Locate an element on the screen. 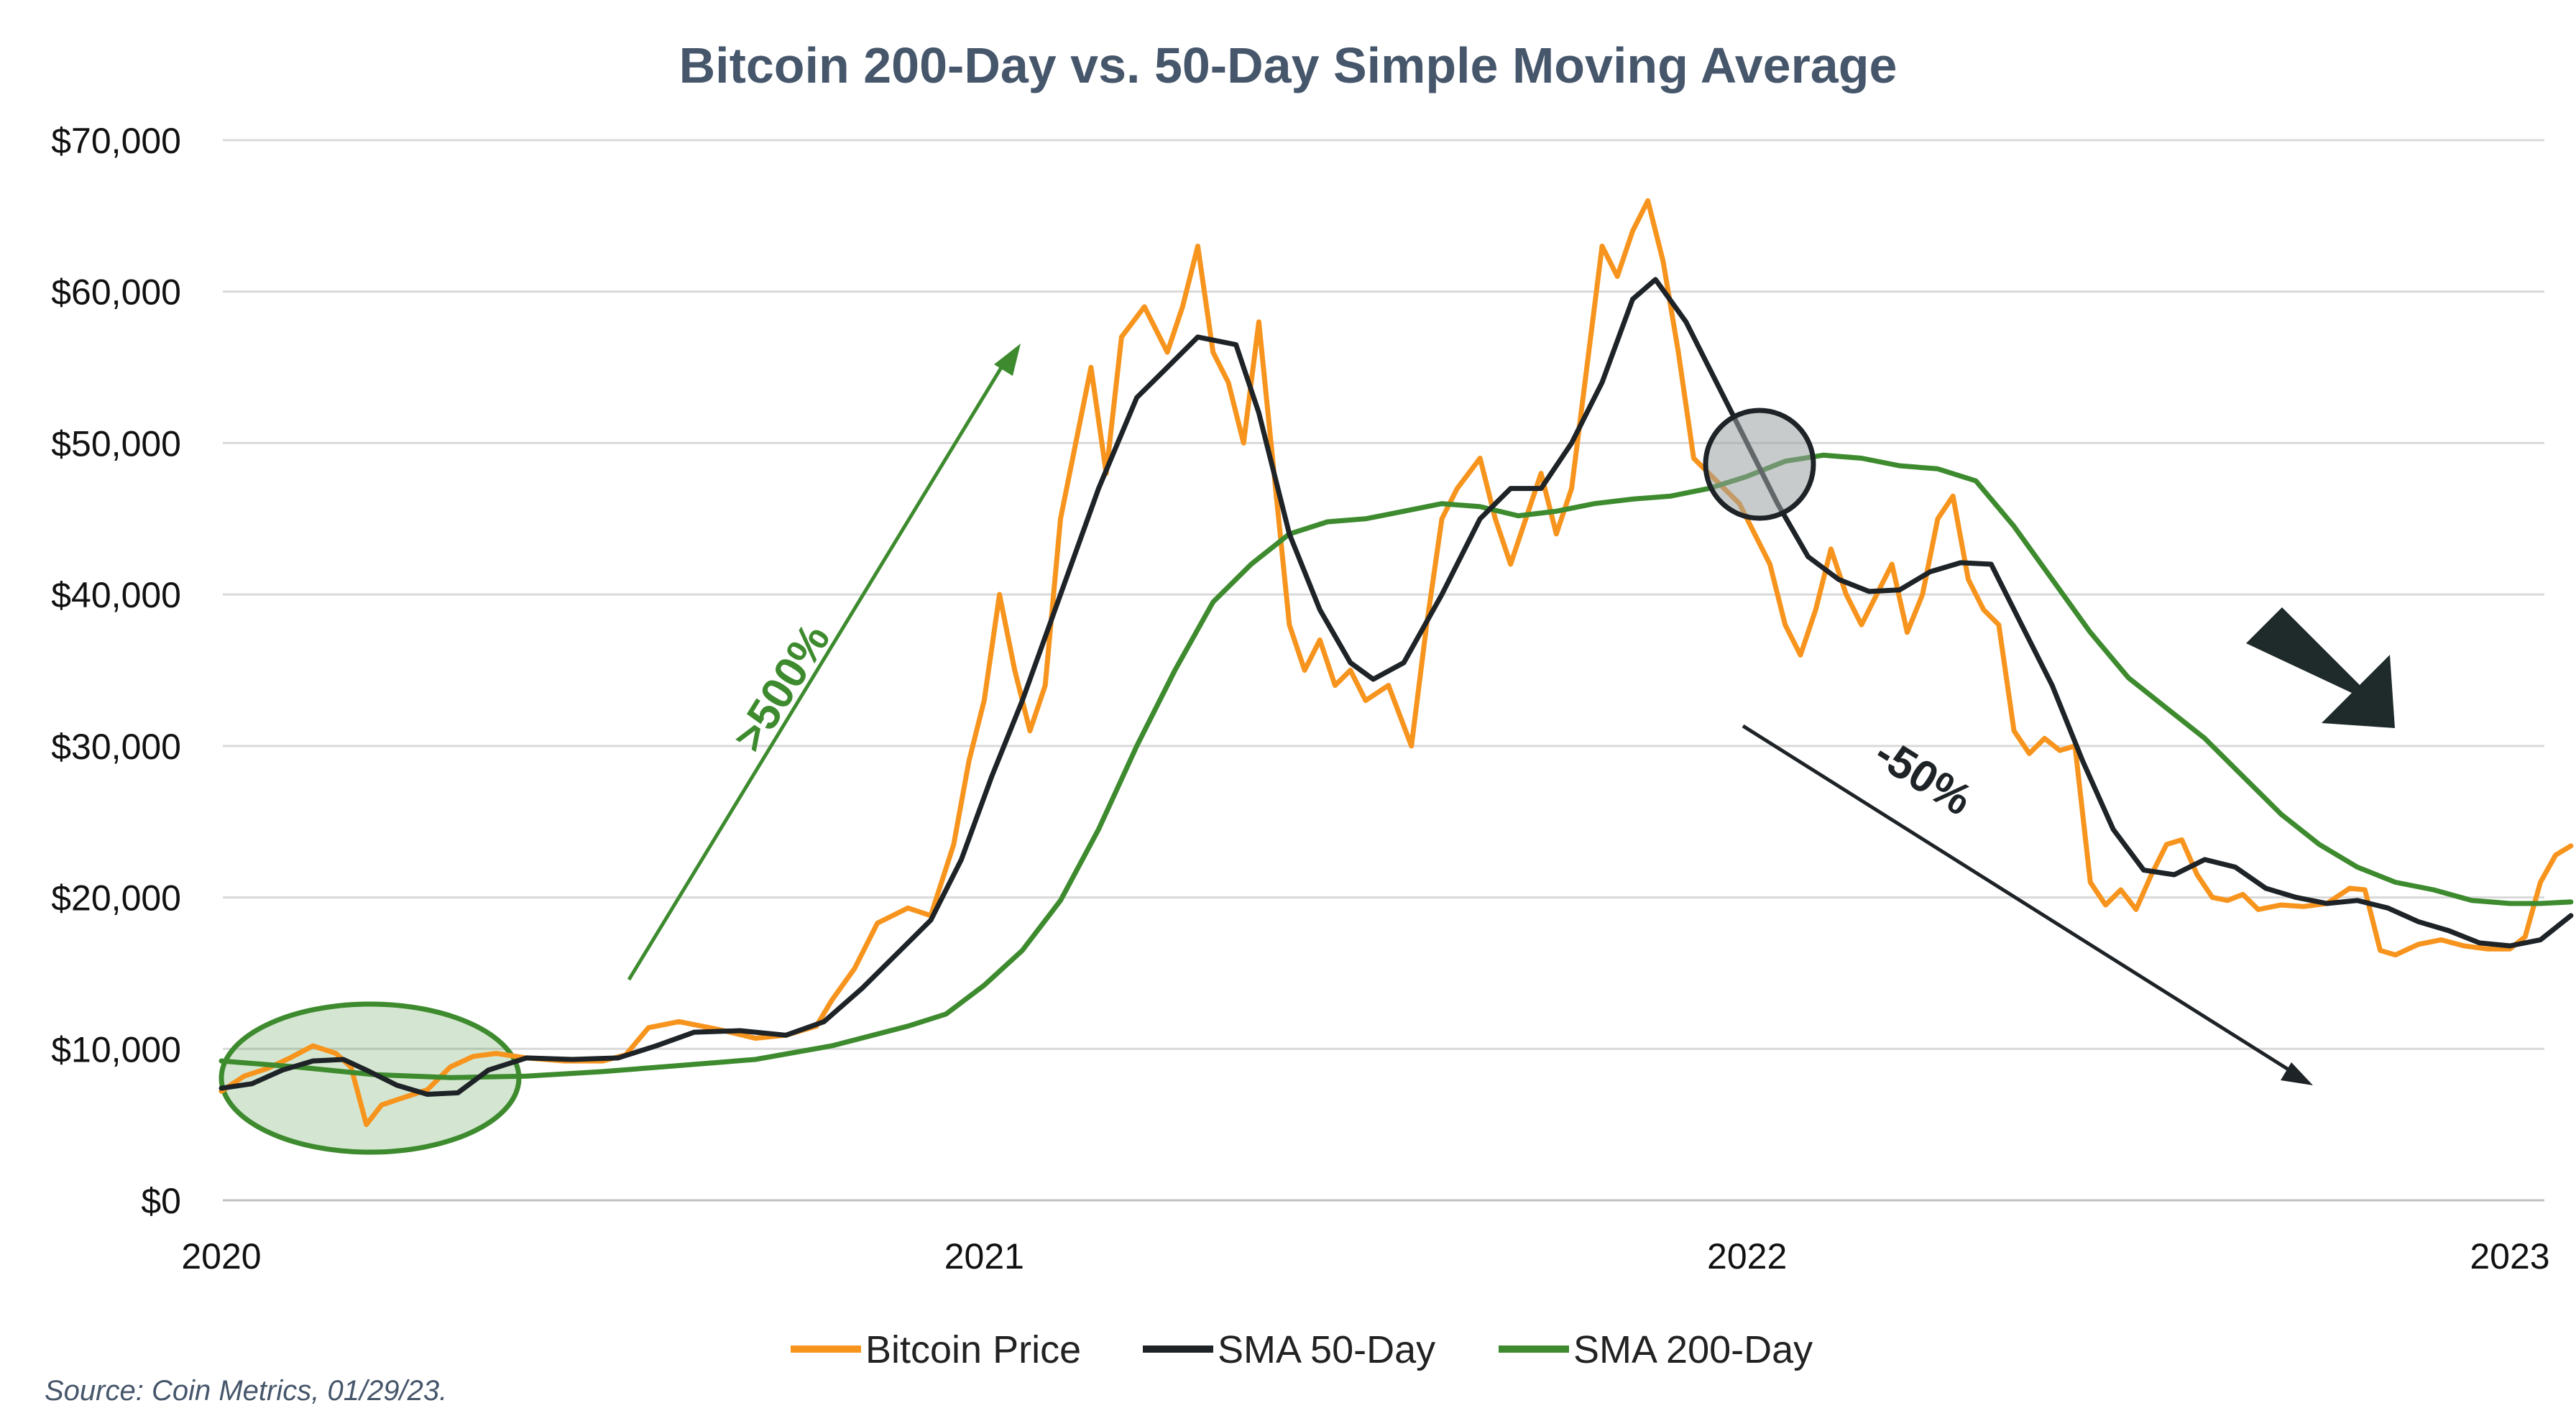 The height and width of the screenshot is (1426, 2576). legend-item-bitcoin-price: Bitcoin Price is located at coordinates (936, 1349).